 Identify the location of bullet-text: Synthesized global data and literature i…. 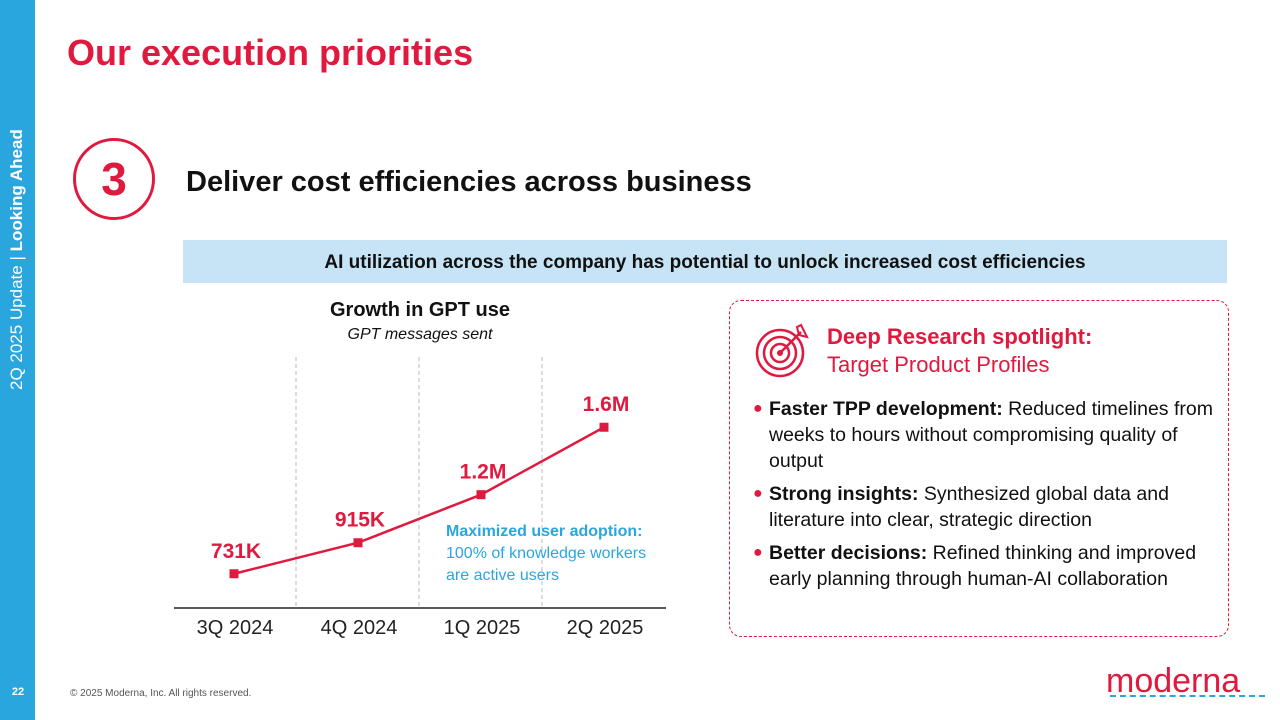
(969, 507).